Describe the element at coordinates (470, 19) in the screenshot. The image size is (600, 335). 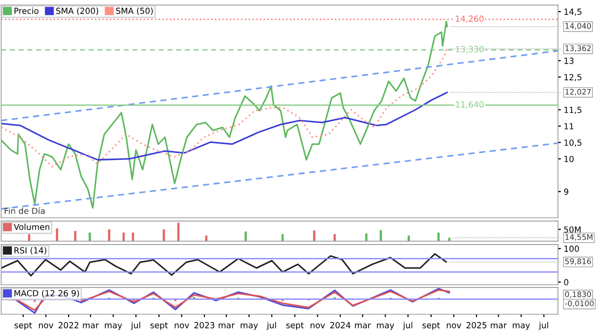
I see `ref-line-label: 14,260` at that location.